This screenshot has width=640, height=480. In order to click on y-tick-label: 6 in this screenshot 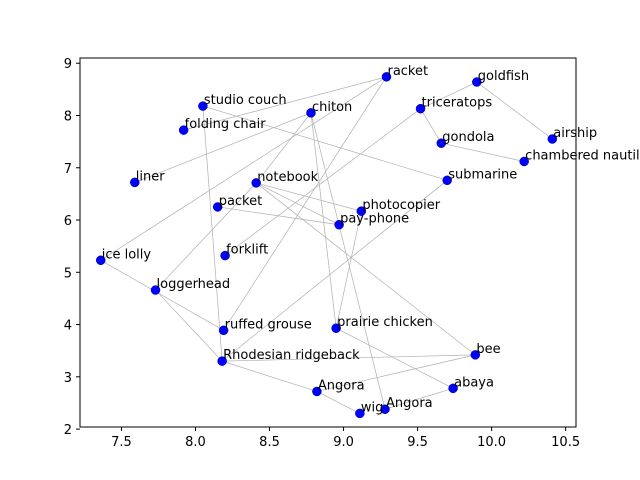, I will do `click(68, 221)`.